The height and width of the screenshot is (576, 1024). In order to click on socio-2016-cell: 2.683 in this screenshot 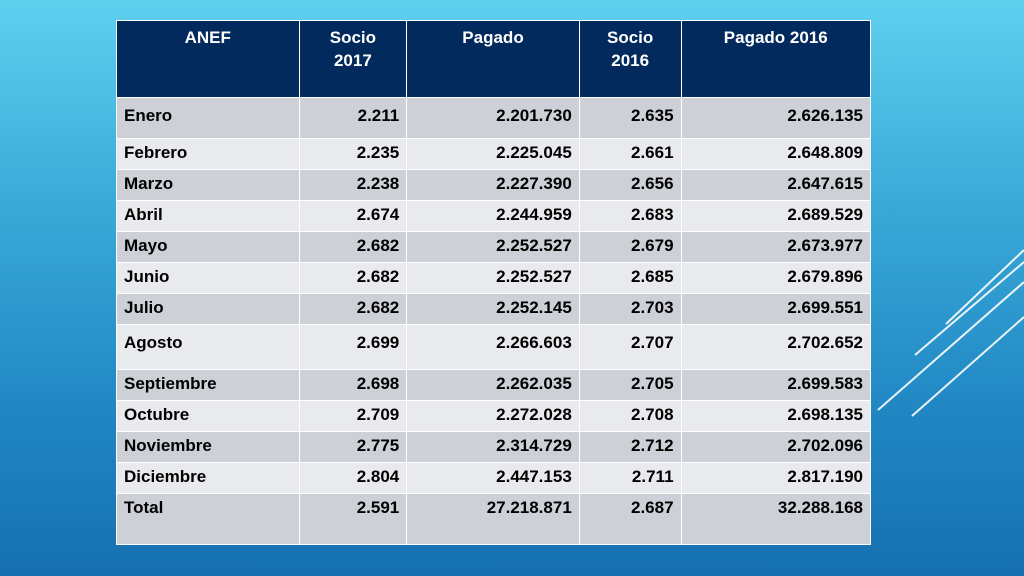, I will do `click(630, 216)`.